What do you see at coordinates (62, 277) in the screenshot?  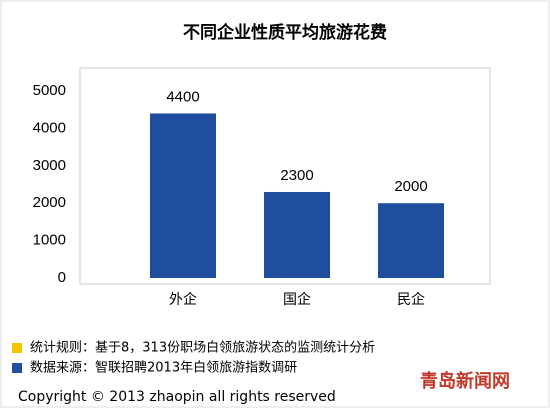 I see `y-tick-label: 0` at bounding box center [62, 277].